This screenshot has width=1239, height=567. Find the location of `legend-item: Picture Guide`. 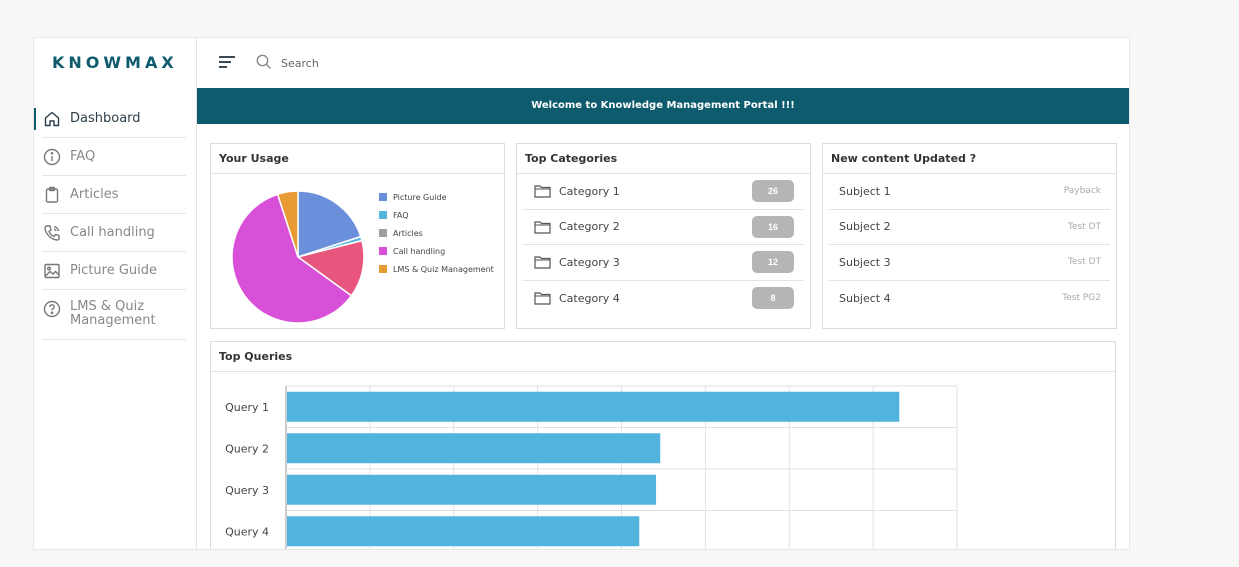

legend-item: Picture Guide is located at coordinates (436, 197).